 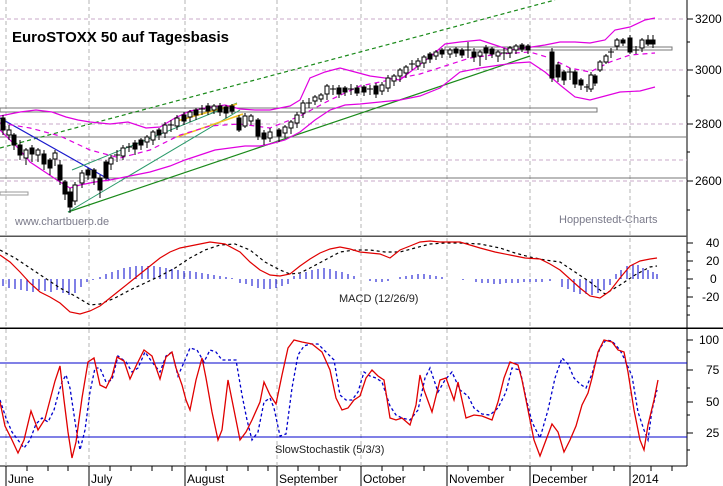 What do you see at coordinates (477, 479) in the screenshot?
I see `month-label-november: November` at bounding box center [477, 479].